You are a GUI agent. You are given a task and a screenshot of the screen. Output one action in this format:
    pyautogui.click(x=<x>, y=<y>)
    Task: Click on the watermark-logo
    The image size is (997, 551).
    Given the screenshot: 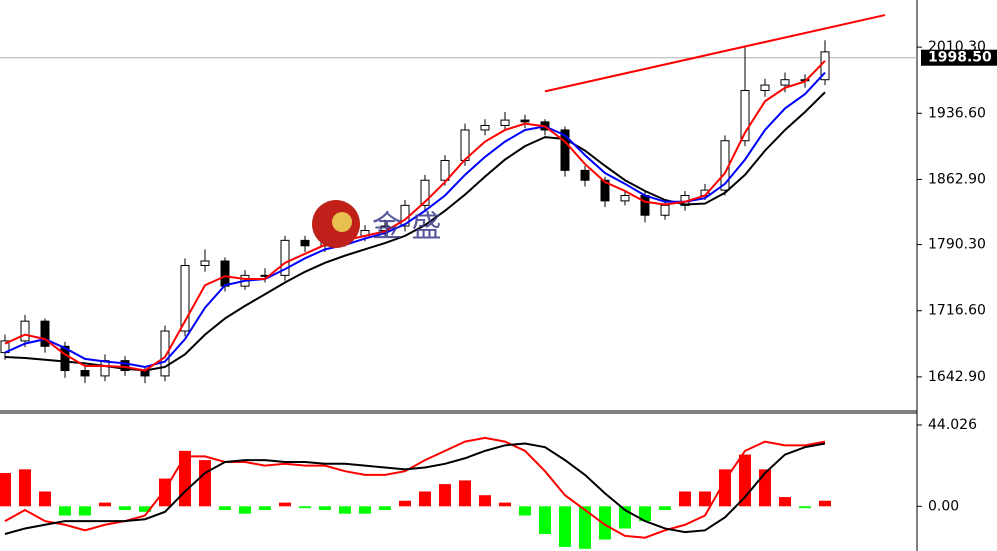 What is the action you would take?
    pyautogui.click(x=336, y=224)
    